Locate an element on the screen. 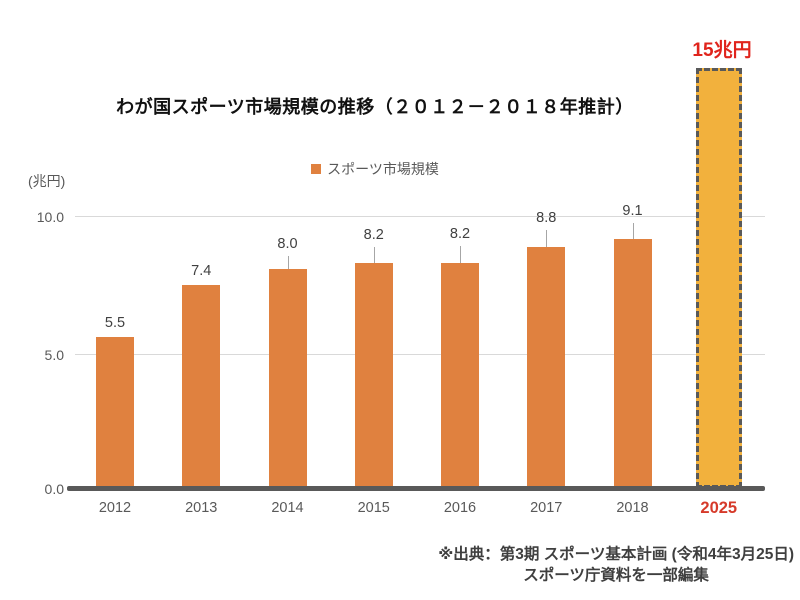  x-axis-line is located at coordinates (416, 488).